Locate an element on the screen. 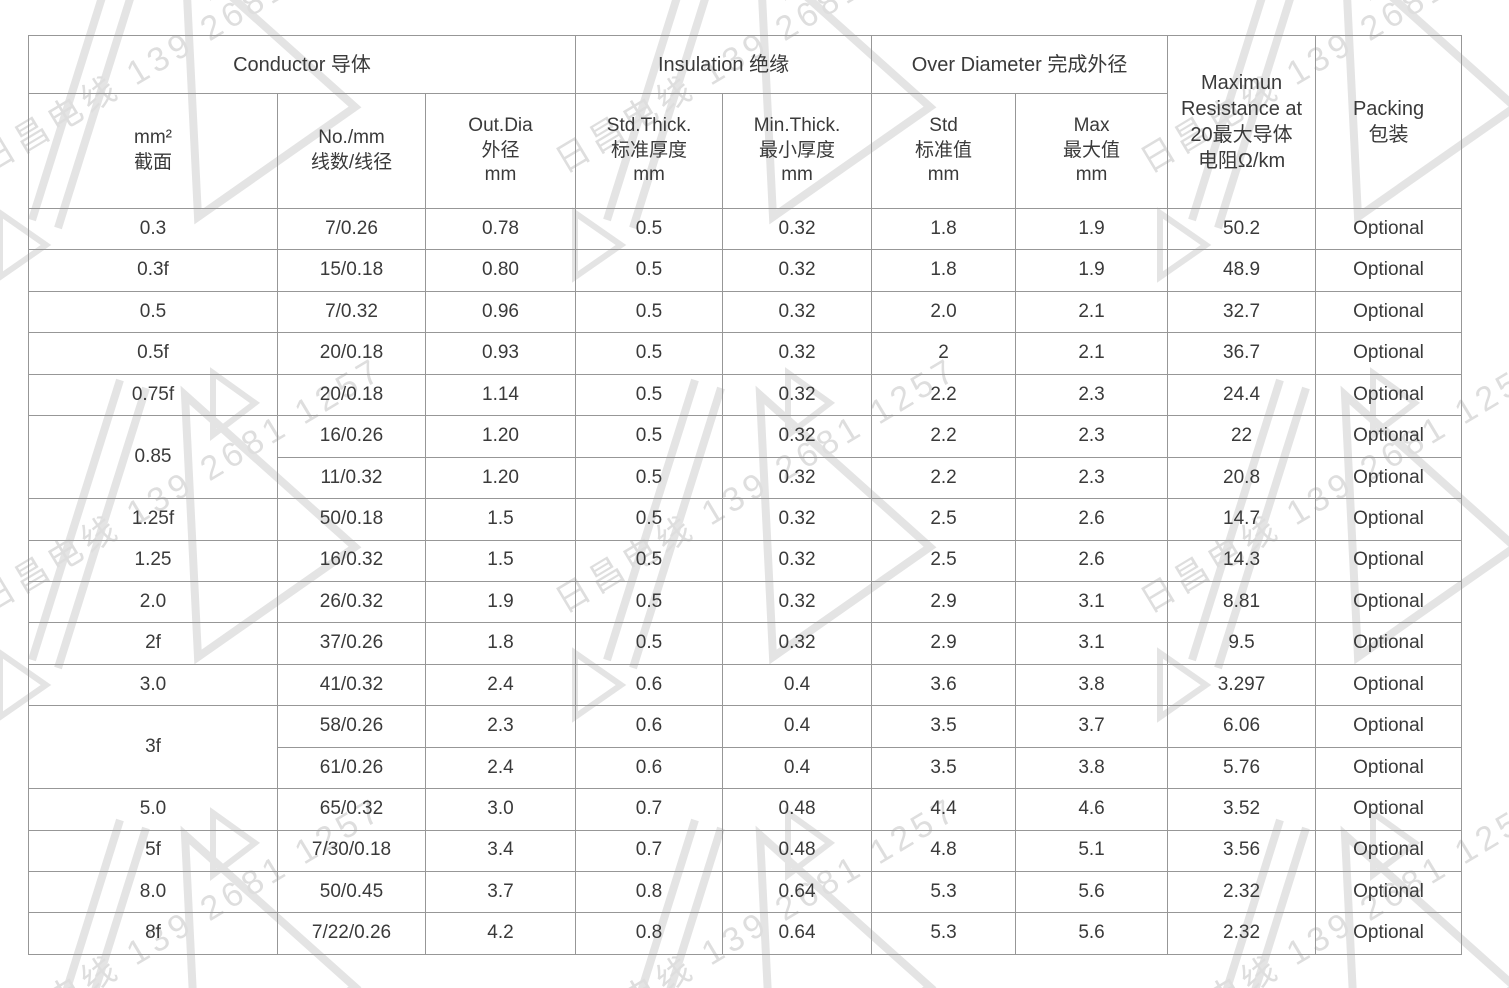  table-row: 0.3 7/0.26 0.78 0.5 0.32 1.8 1.9 50.2 Optional is located at coordinates (745, 229).